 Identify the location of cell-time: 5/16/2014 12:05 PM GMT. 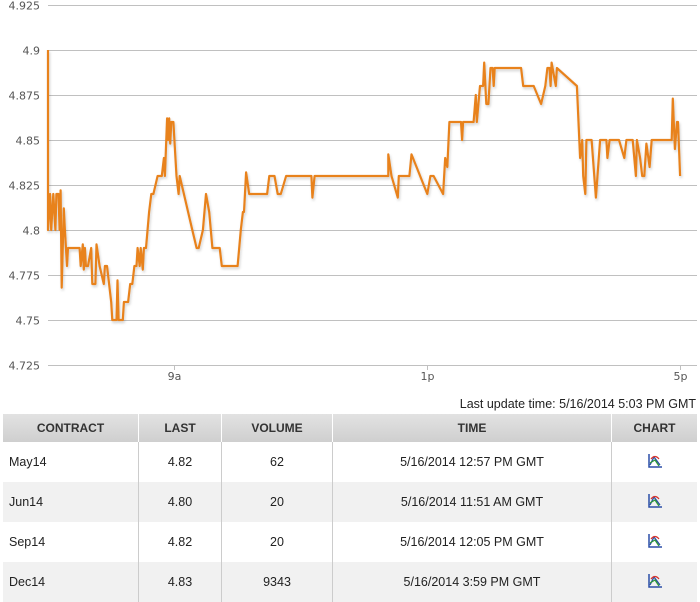
(472, 542).